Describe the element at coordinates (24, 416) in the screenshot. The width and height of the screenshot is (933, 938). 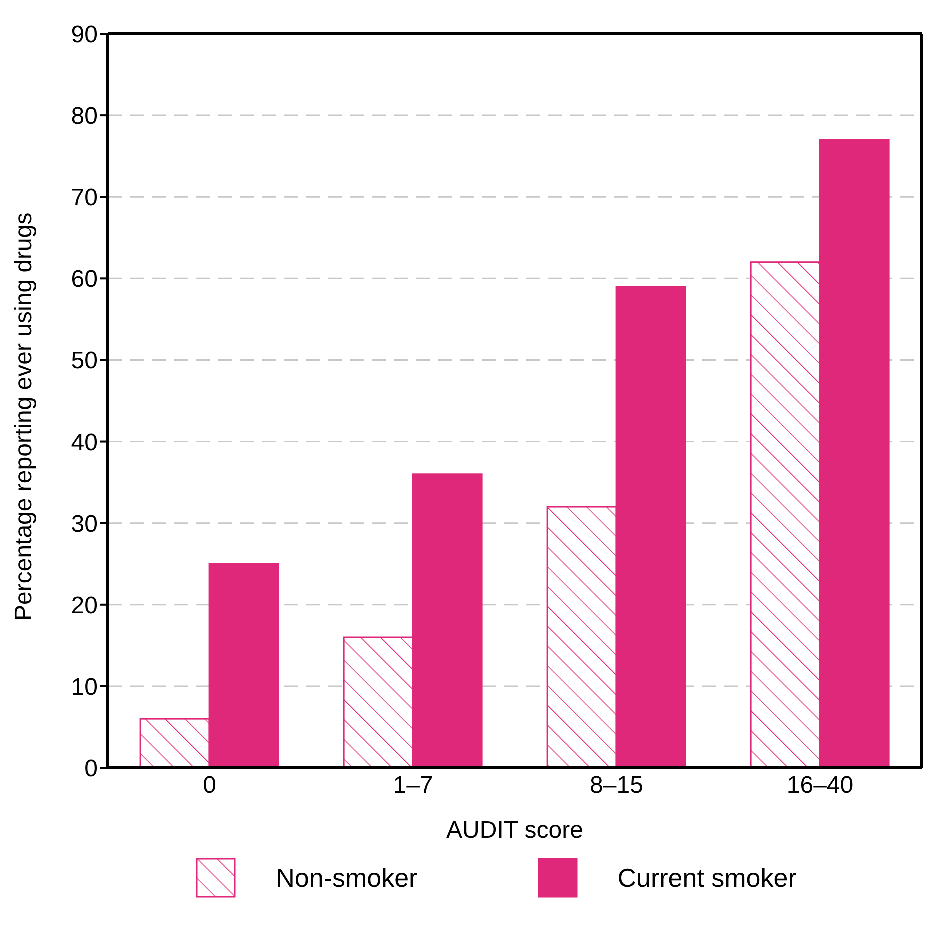
I see `y-axis-title: Percentage reporting ever using drugs` at that location.